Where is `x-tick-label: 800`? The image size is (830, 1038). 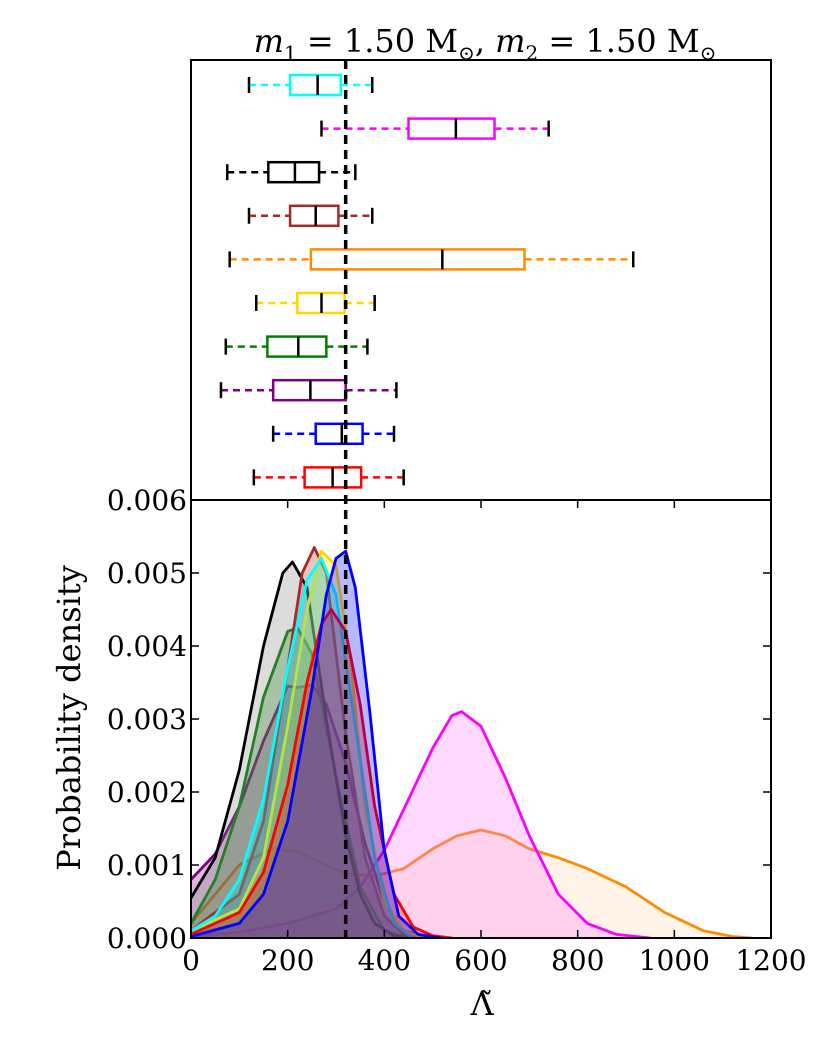 x-tick-label: 800 is located at coordinates (577, 960).